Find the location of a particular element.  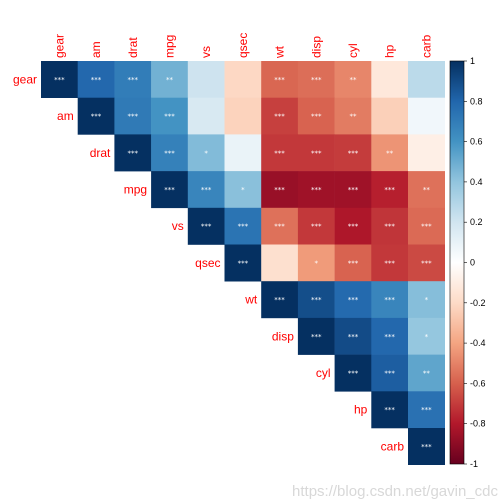

heatmap-cell-mpg-hp is located at coordinates (390, 190).